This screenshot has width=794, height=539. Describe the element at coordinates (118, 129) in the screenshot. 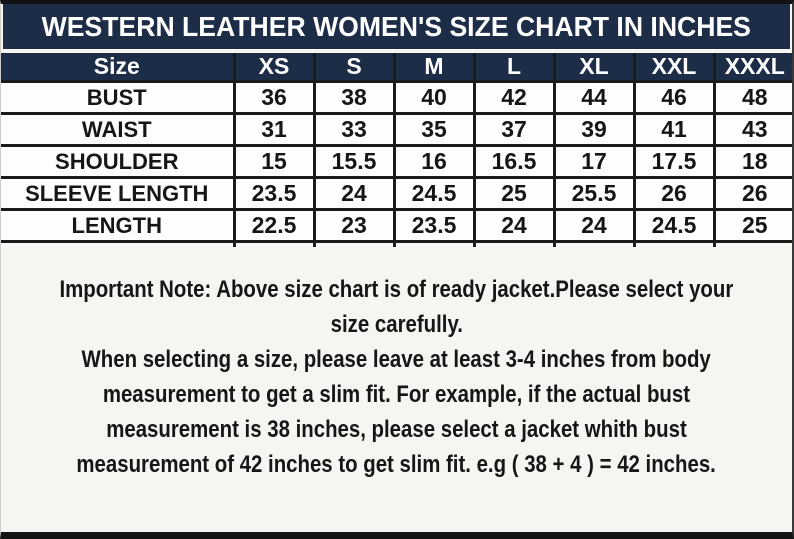

I see `row-label: WAIST` at that location.